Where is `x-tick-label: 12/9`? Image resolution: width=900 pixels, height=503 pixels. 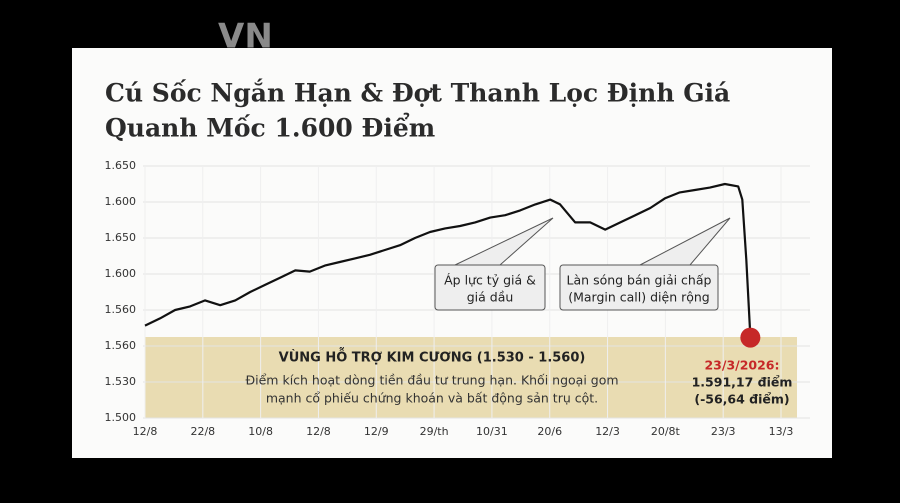 x-tick-label: 12/9 is located at coordinates (376, 431).